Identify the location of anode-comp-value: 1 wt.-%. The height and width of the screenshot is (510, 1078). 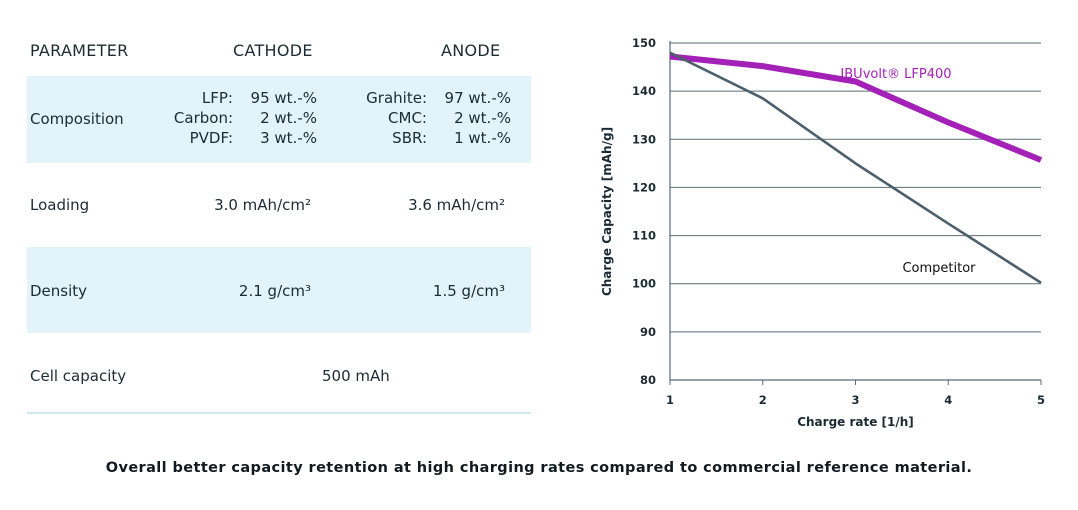
(482, 138).